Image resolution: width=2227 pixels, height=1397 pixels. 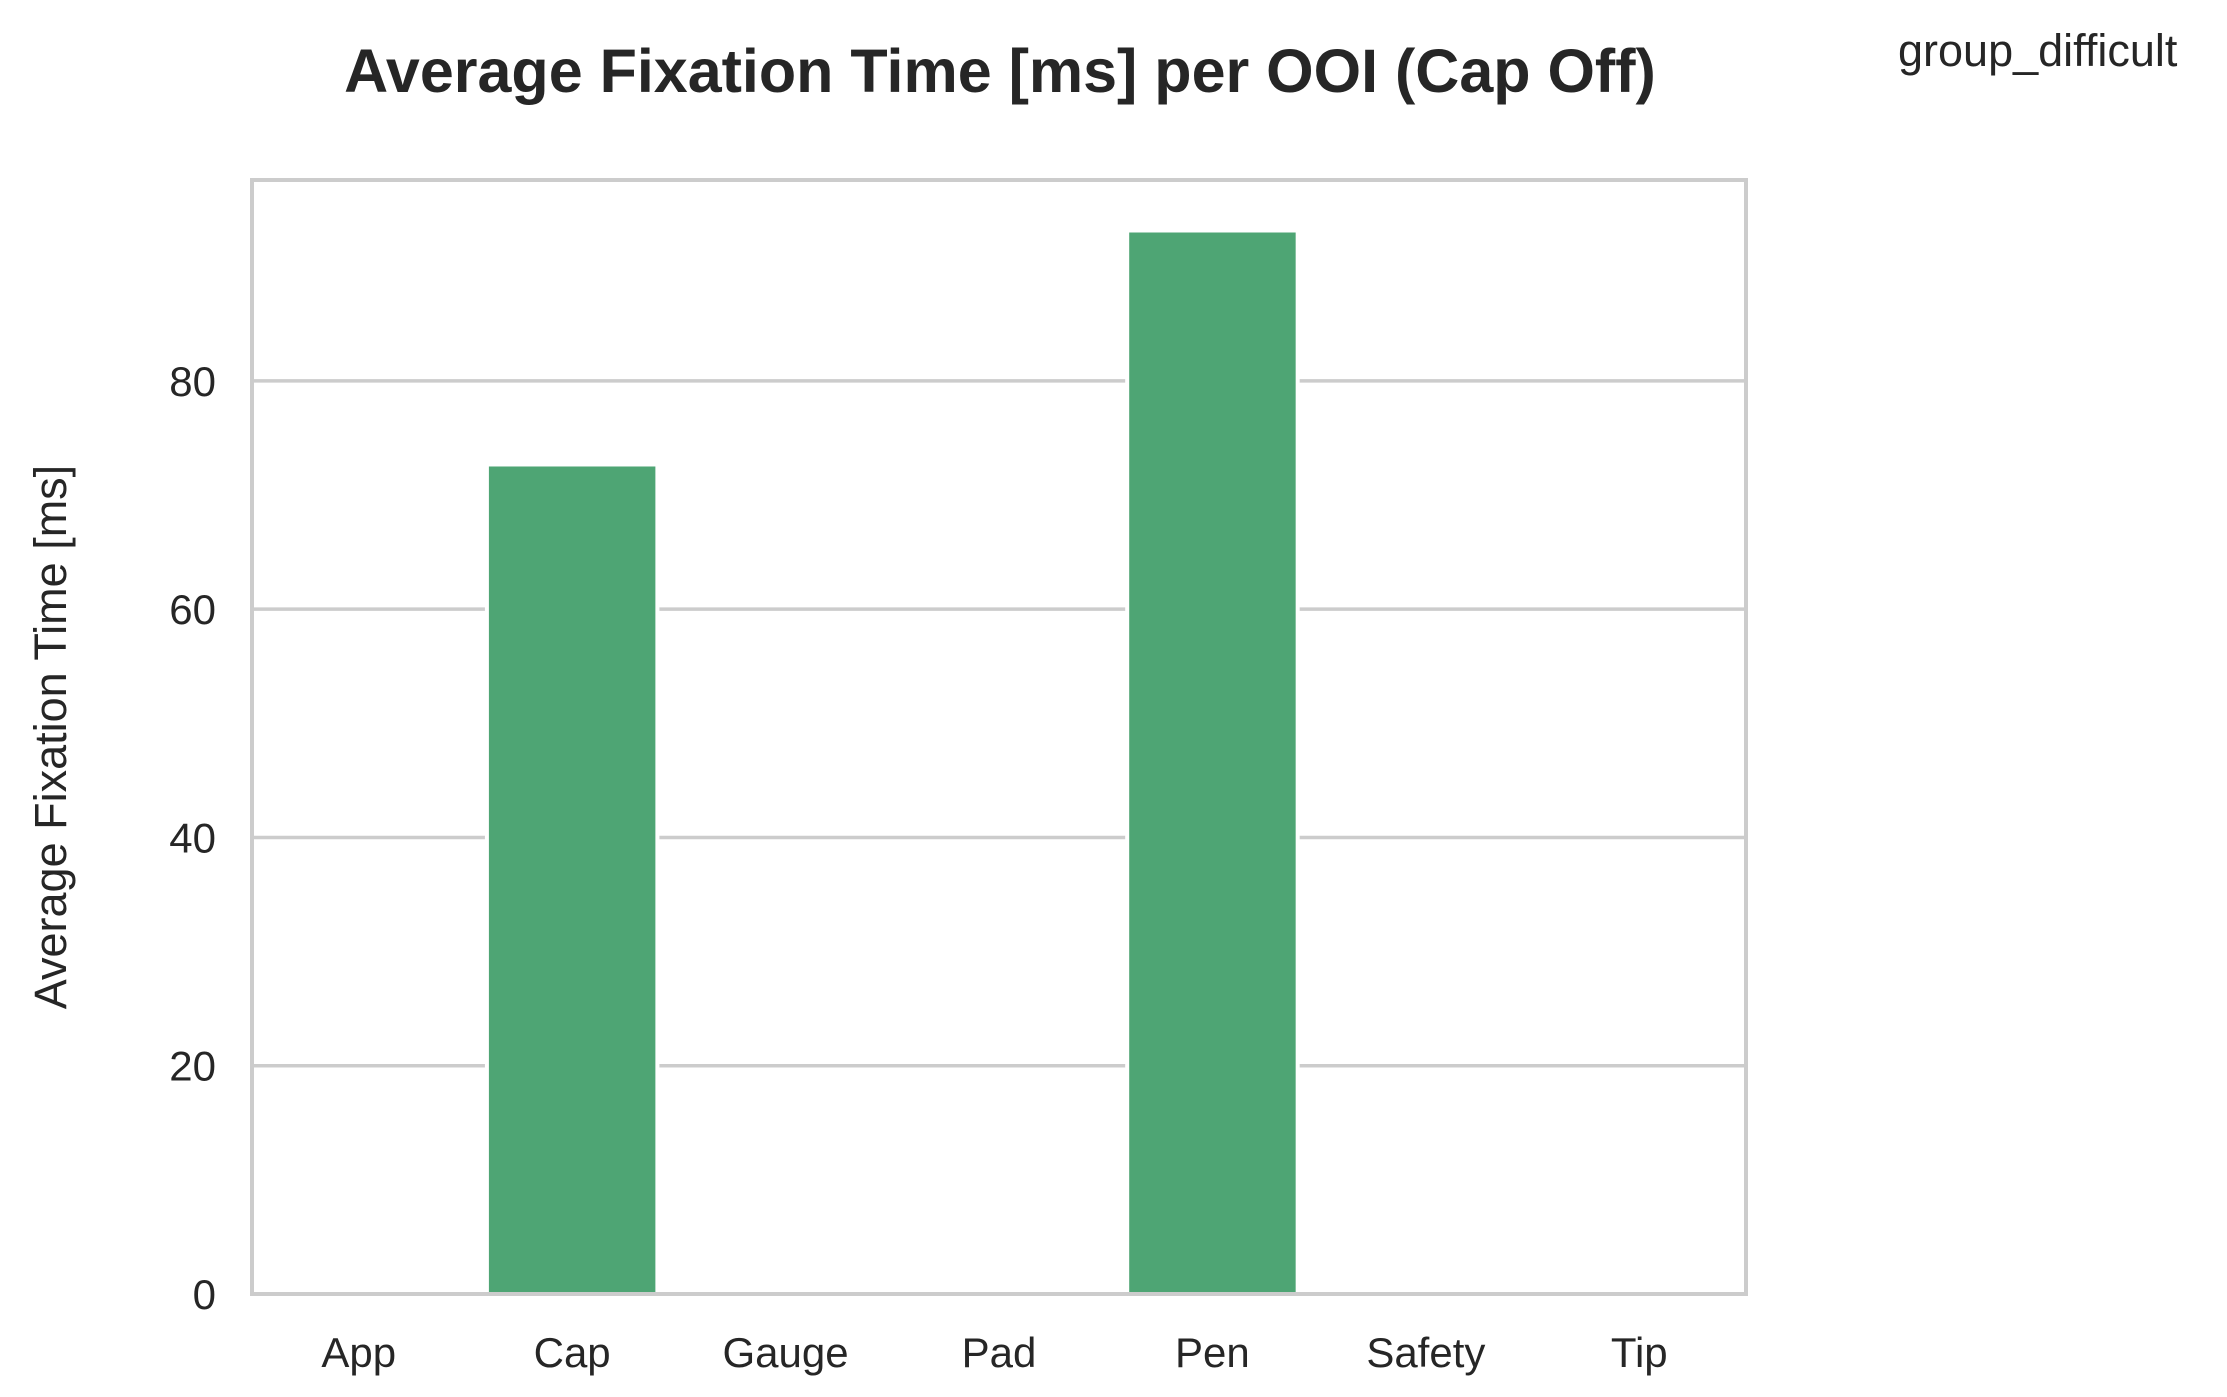 I want to click on x-tick-label: Gauge, so click(x=786, y=1352).